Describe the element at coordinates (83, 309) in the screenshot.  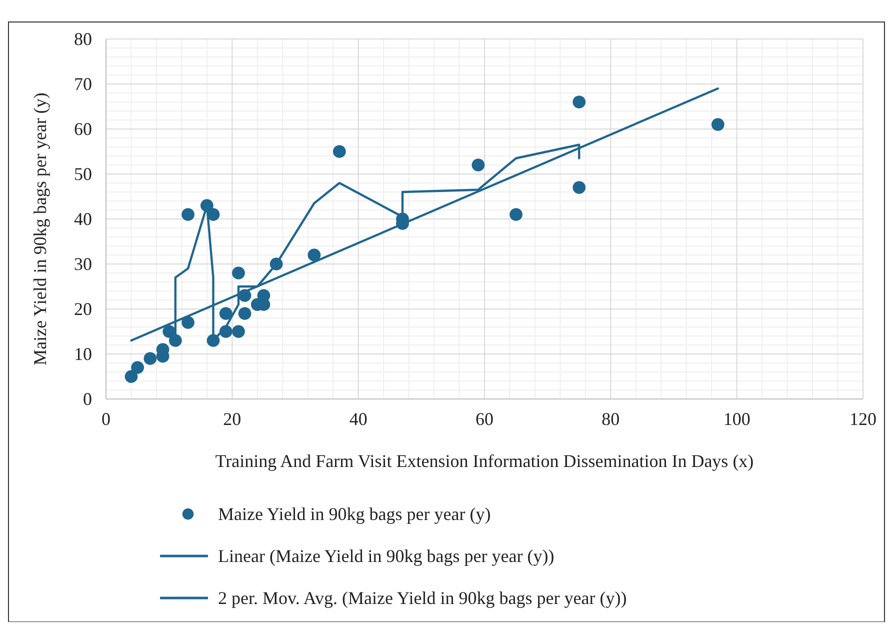
I see `y-tick-label: 20` at that location.